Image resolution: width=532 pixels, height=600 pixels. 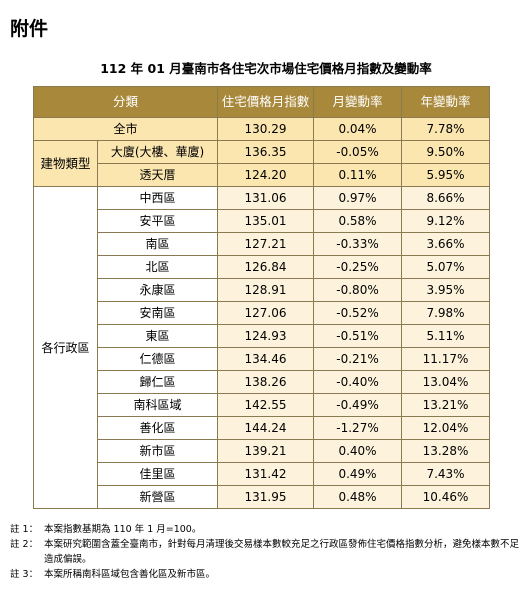 What do you see at coordinates (125, 129) in the screenshot?
I see `row-label: 全市` at bounding box center [125, 129].